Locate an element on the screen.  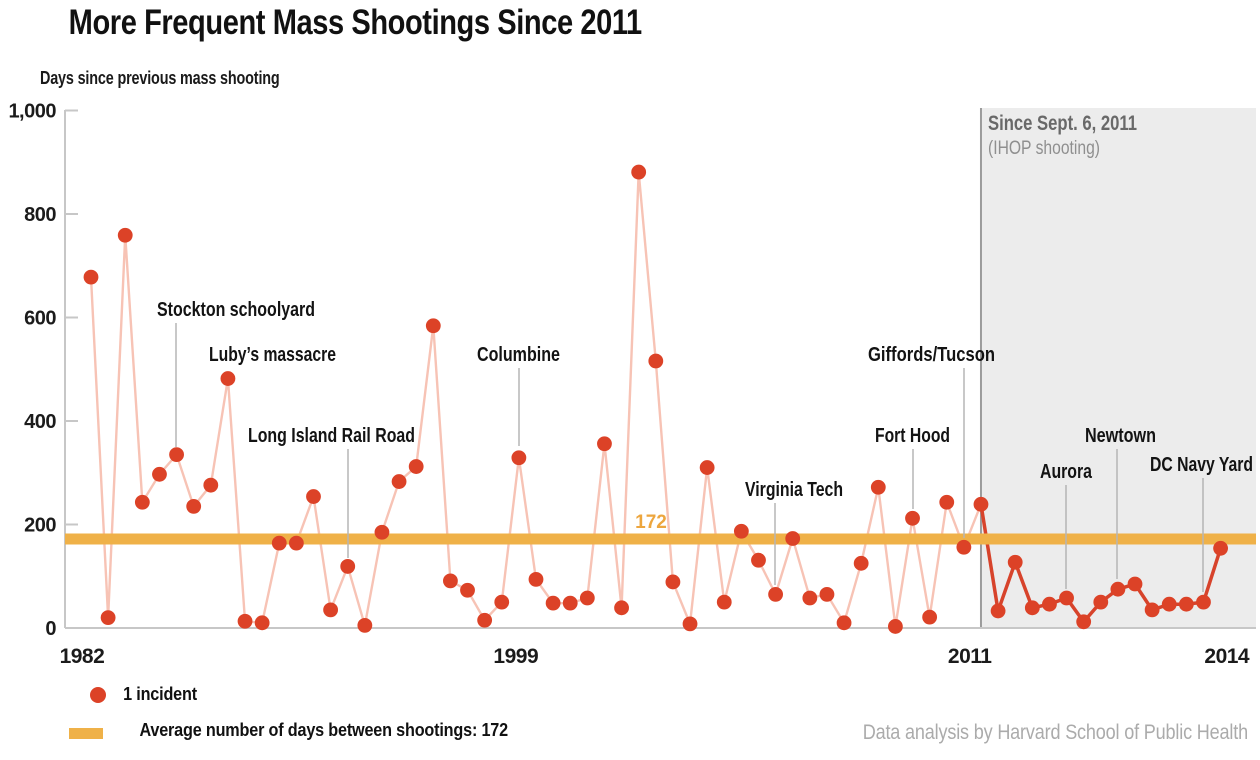
y-tick-label: 0 is located at coordinates (50, 629).